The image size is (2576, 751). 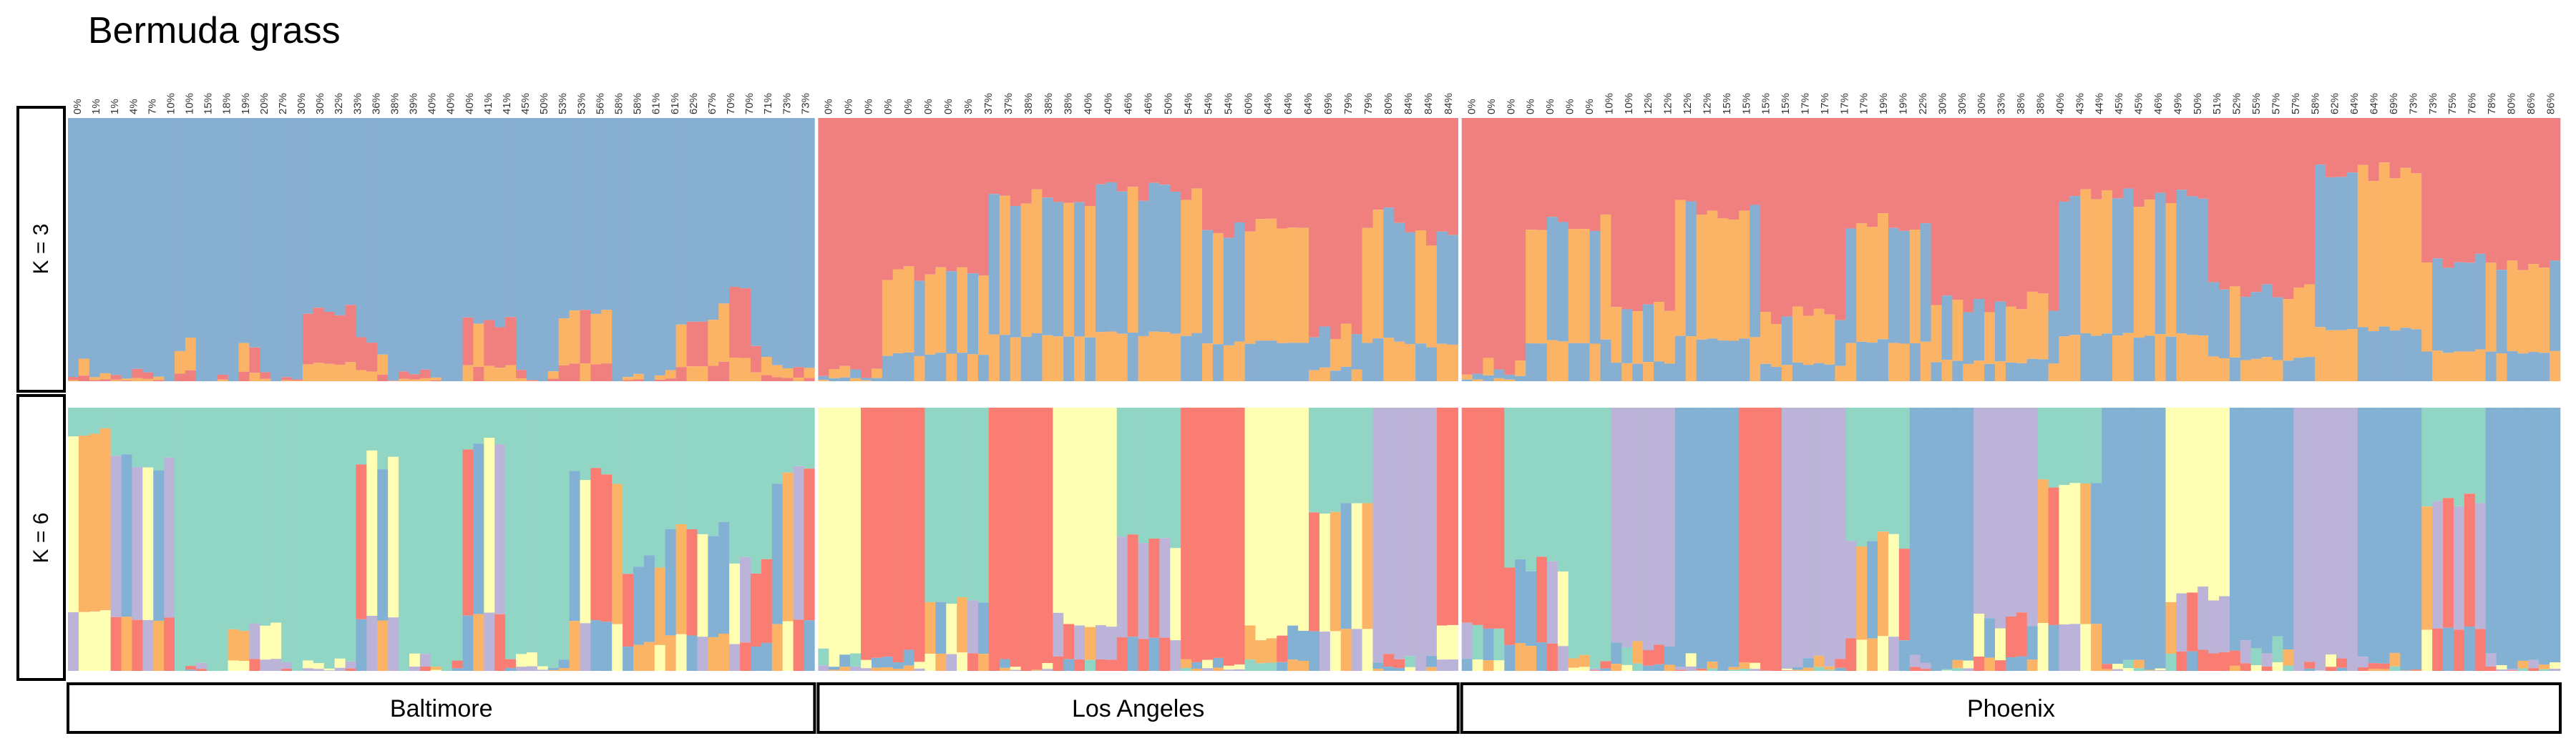 What do you see at coordinates (1688, 103) in the screenshot?
I see `tick-label-2-11: 12%` at bounding box center [1688, 103].